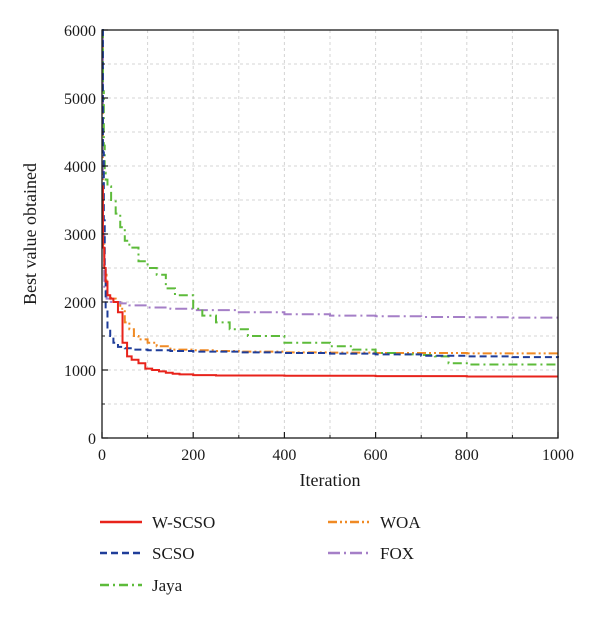 This screenshot has width=600, height=617. What do you see at coordinates (80, 99) in the screenshot?
I see `y-tick-label: 5000` at bounding box center [80, 99].